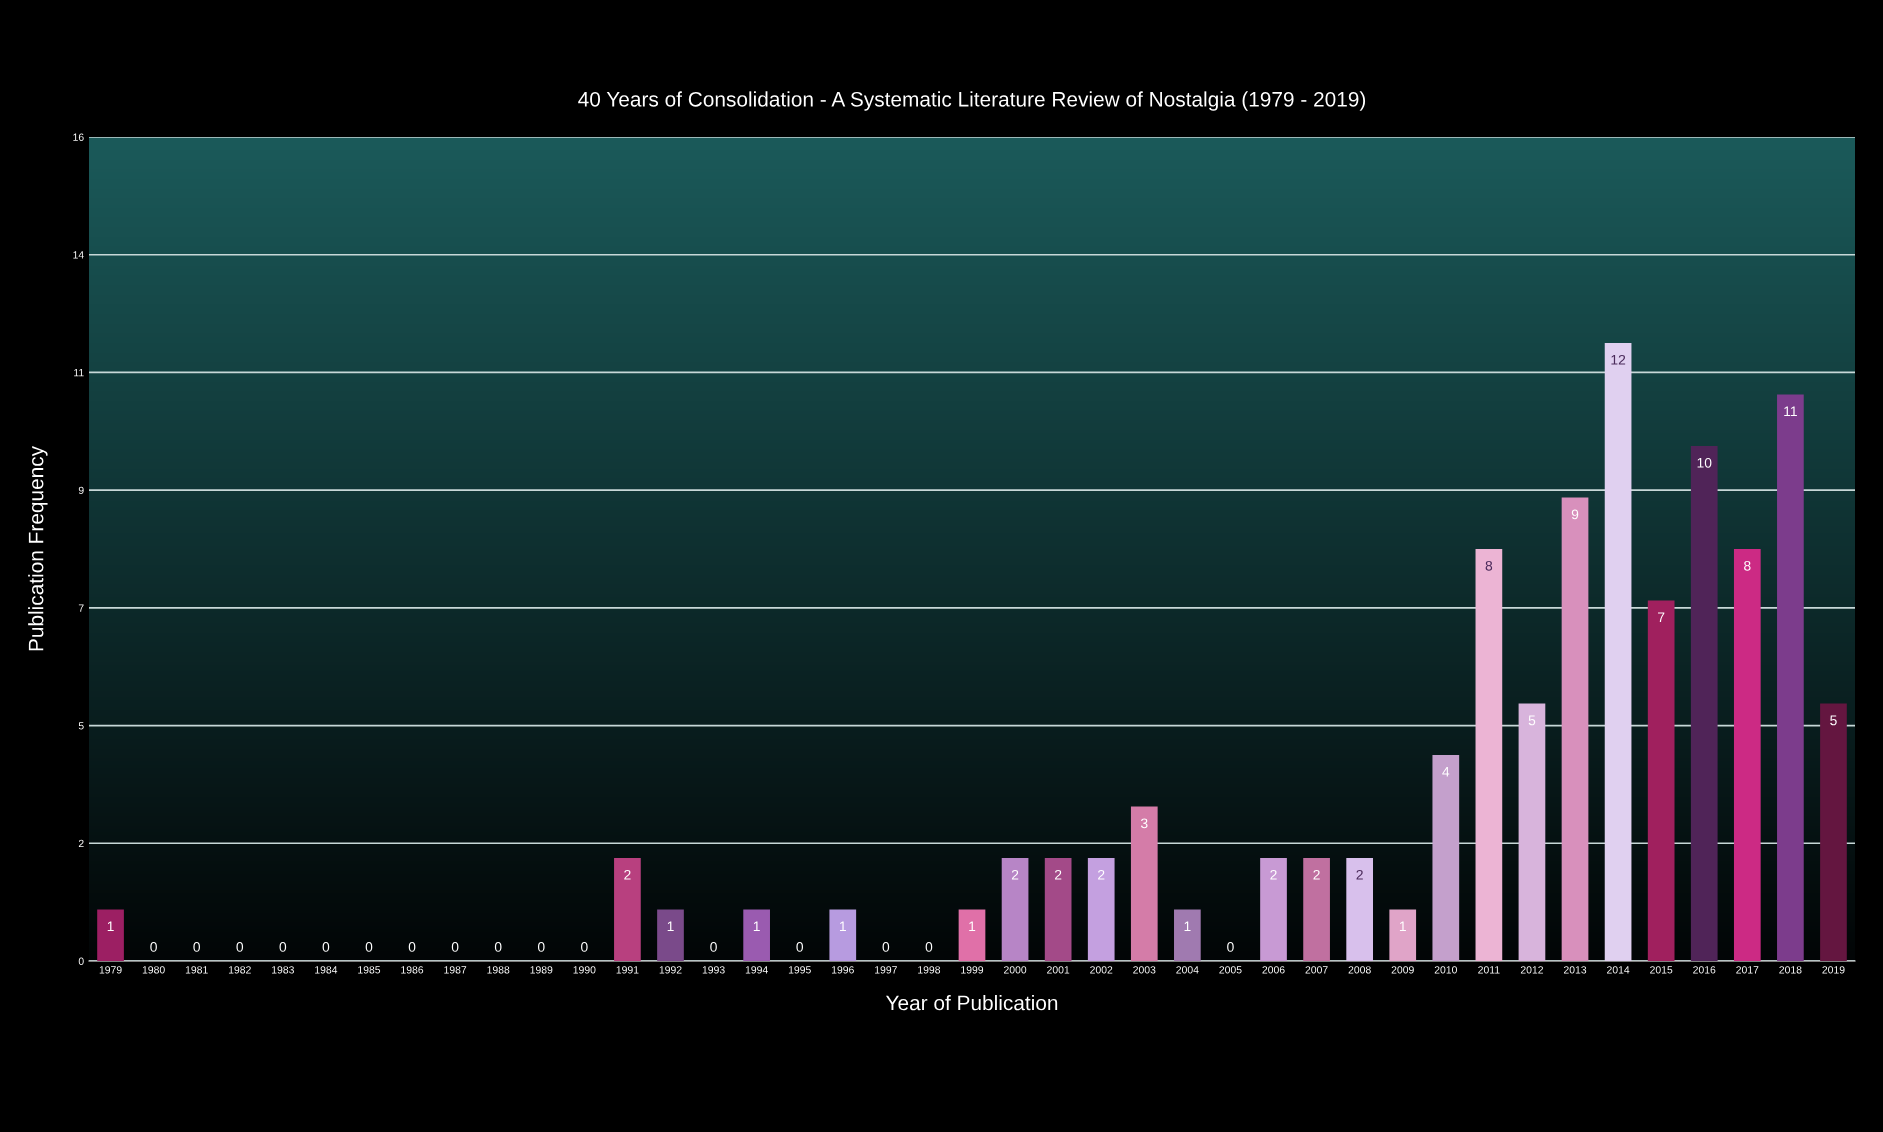 The height and width of the screenshot is (1132, 1883). Describe the element at coordinates (584, 970) in the screenshot. I see `x-tick-label: 1990` at that location.